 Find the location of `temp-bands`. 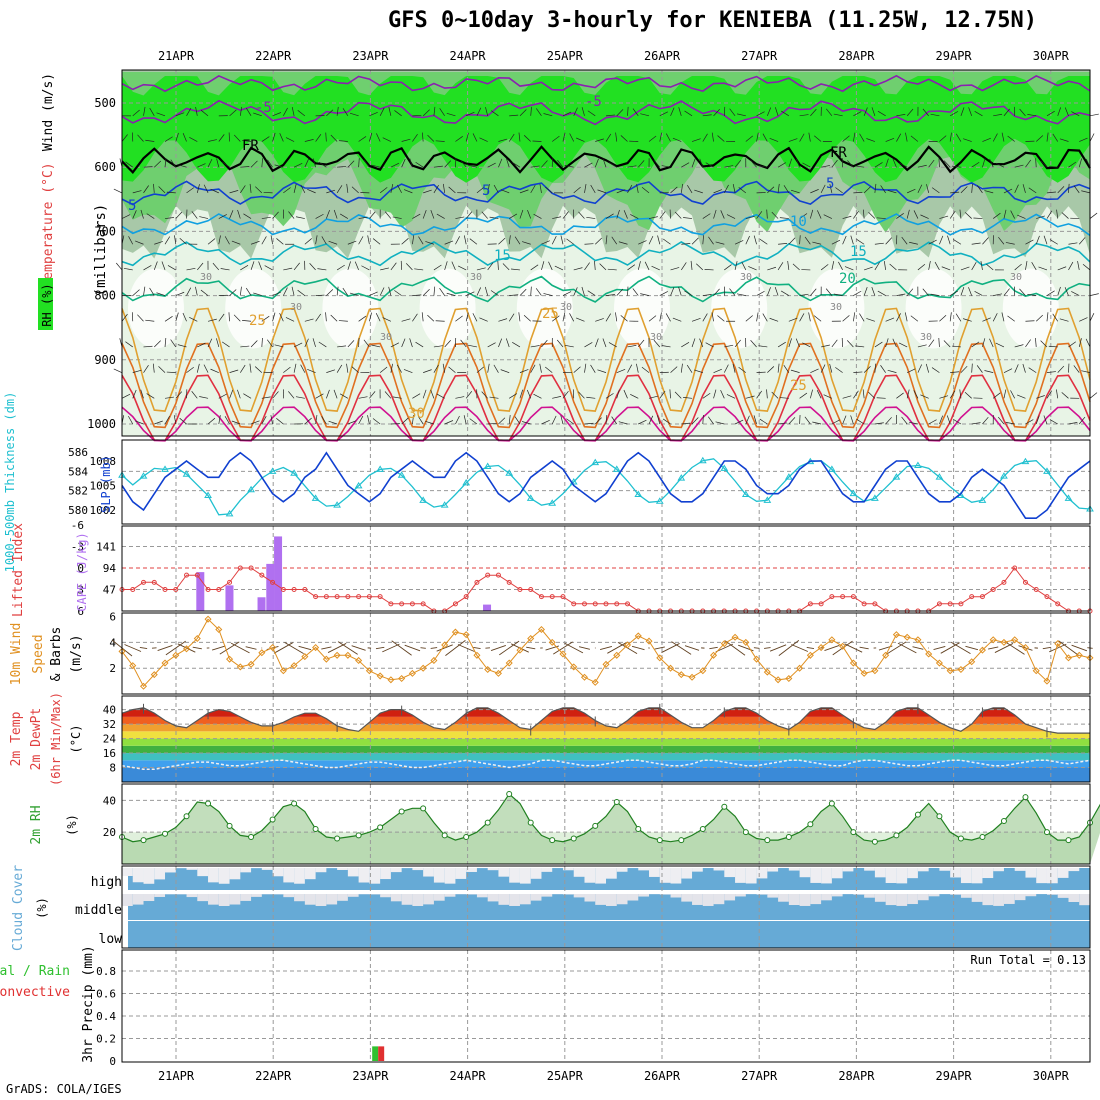

temp-bands is located at coordinates (606, 744).